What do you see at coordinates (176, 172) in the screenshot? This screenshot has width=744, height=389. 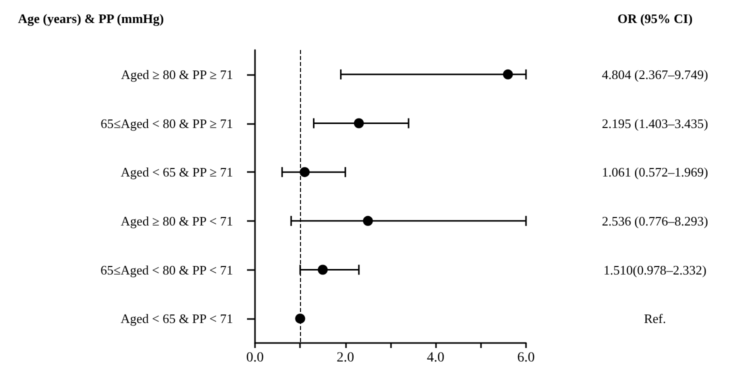 I see `y-tick-label: Aged < 65 & PP ≥ 71` at bounding box center [176, 172].